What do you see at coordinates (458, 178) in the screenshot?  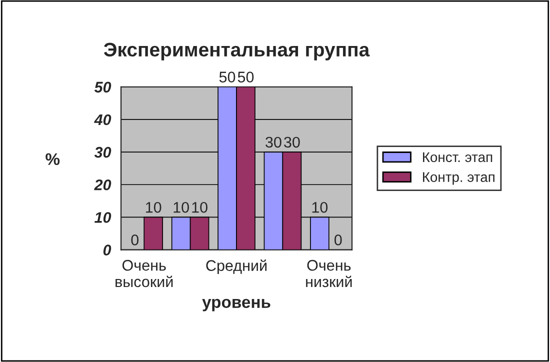 I see `legend-label: Контр. этап` at bounding box center [458, 178].